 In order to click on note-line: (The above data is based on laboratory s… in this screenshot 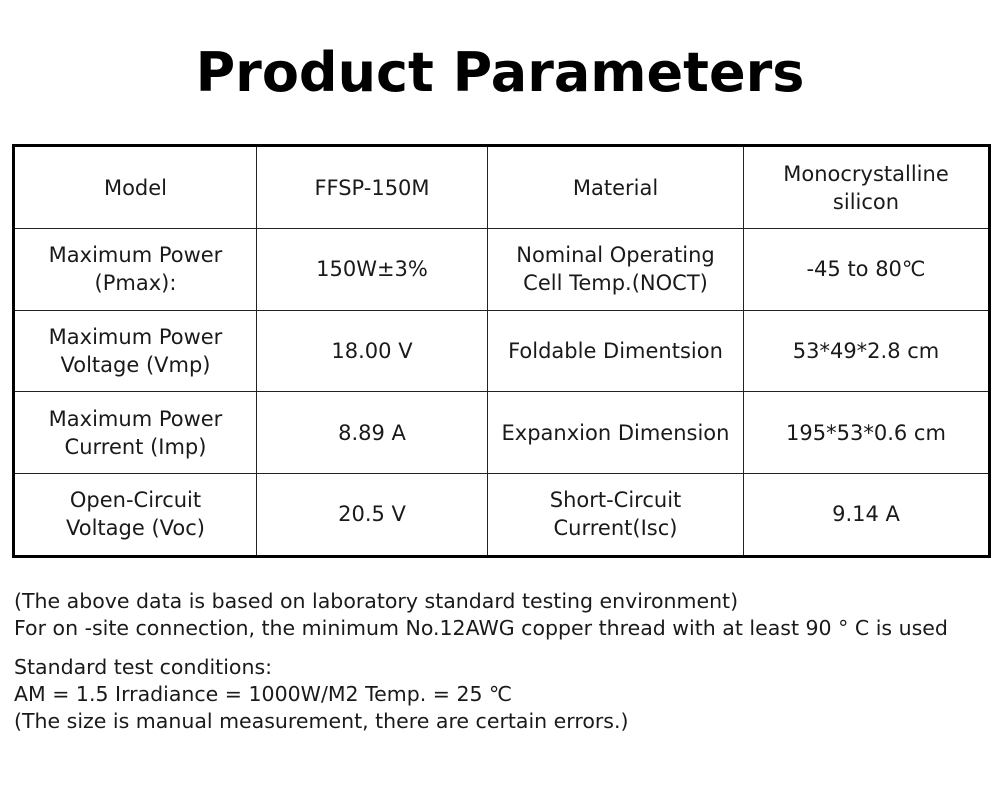, I will do `click(376, 601)`.